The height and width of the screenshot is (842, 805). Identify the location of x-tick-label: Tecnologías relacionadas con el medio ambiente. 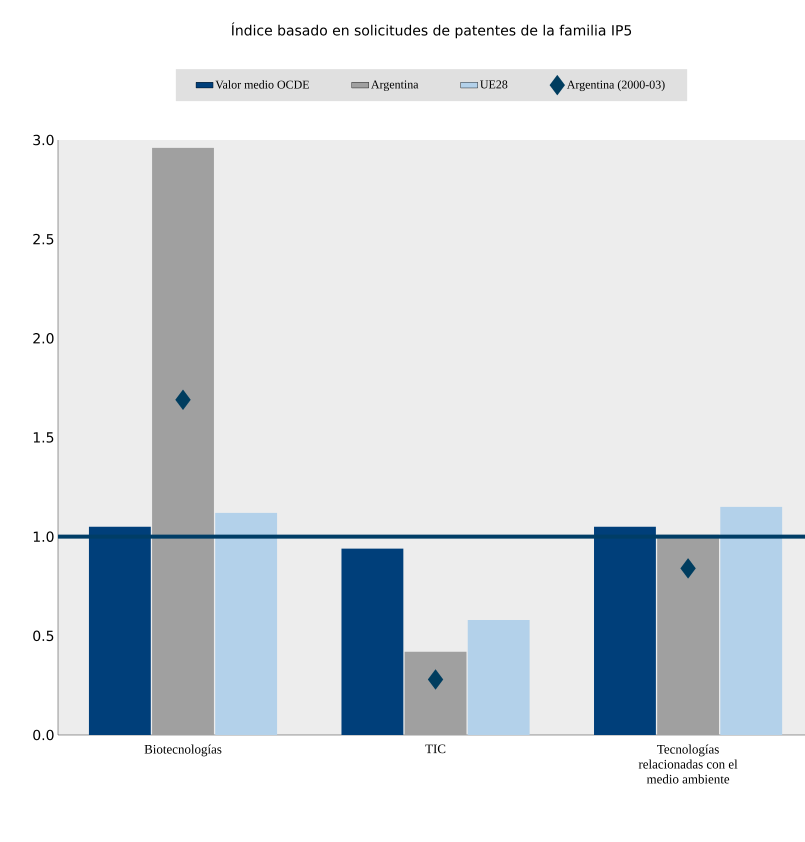
(688, 764).